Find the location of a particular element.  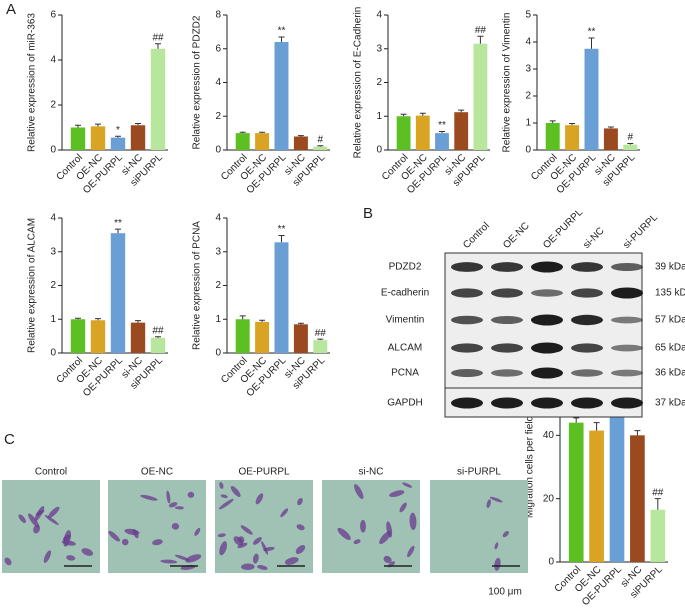

y-axis-label: Relative expression of ALCAM is located at coordinates (32, 285).